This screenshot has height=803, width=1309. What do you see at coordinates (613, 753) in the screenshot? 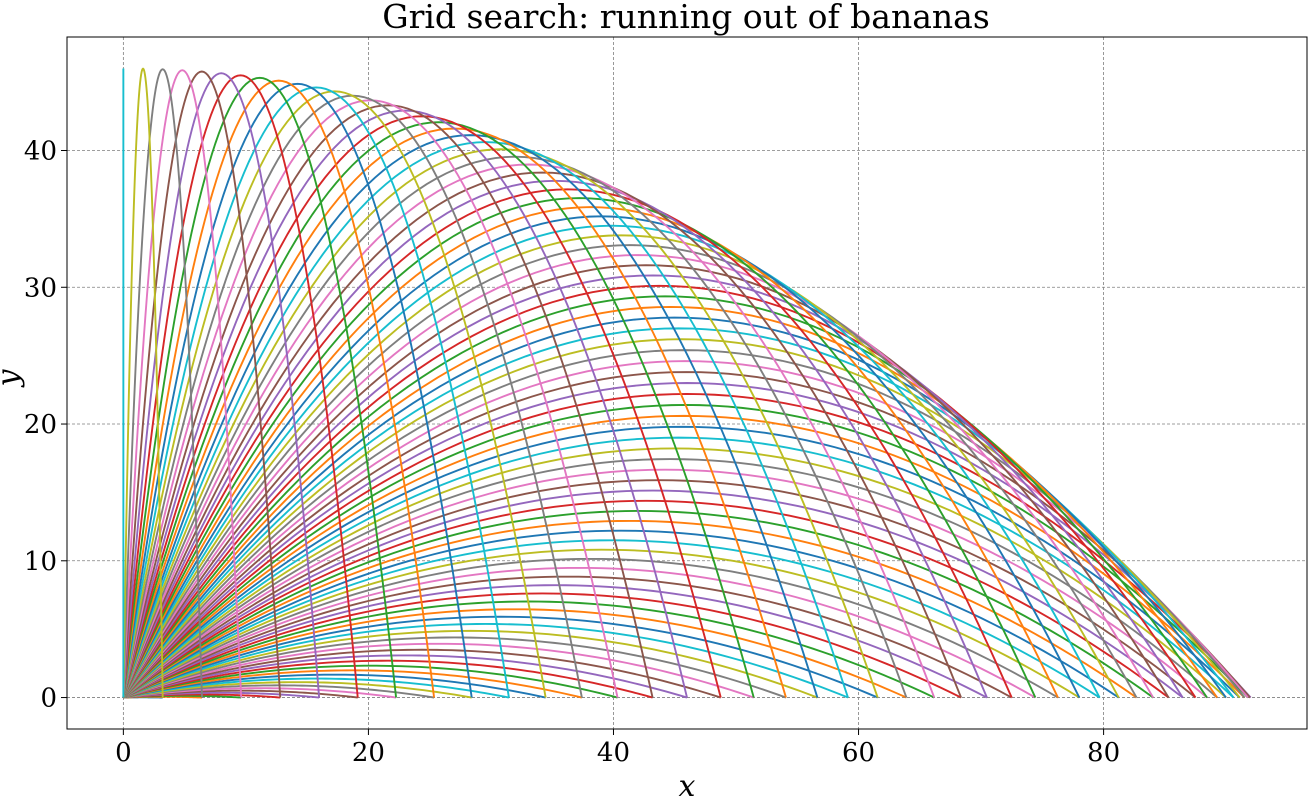
I see `x-tick-label: 40` at bounding box center [613, 753].